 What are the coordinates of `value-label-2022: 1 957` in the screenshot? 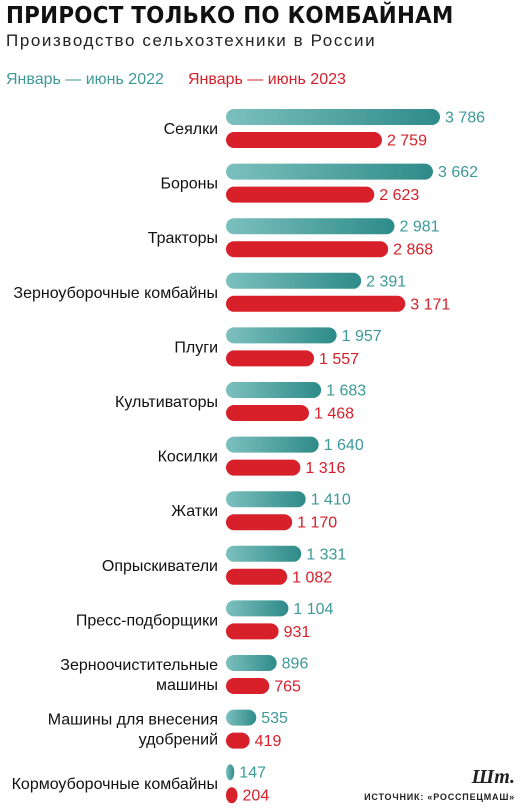 It's located at (362, 336).